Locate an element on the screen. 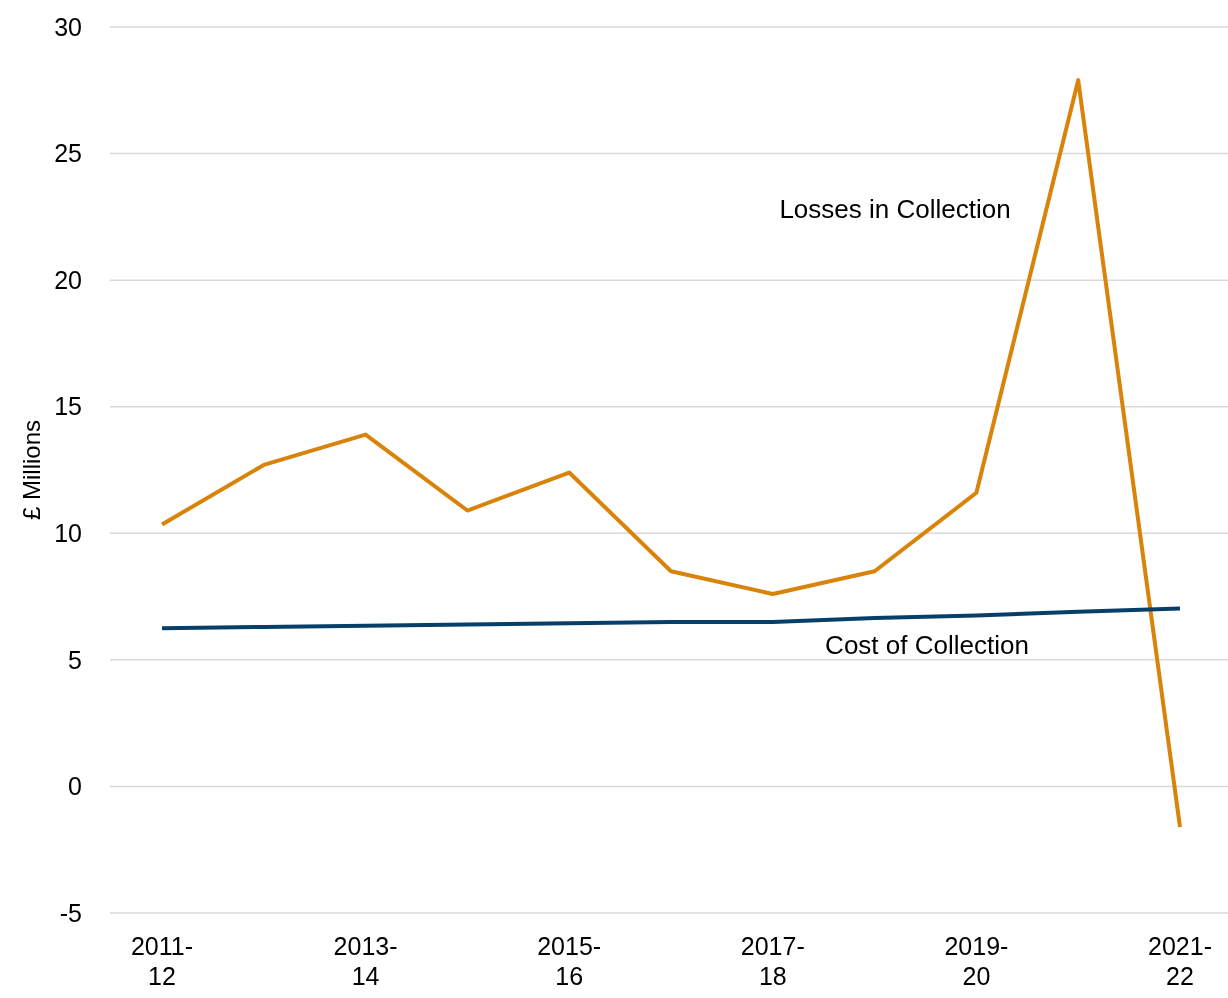  series-label: Losses in Collection is located at coordinates (895, 209).